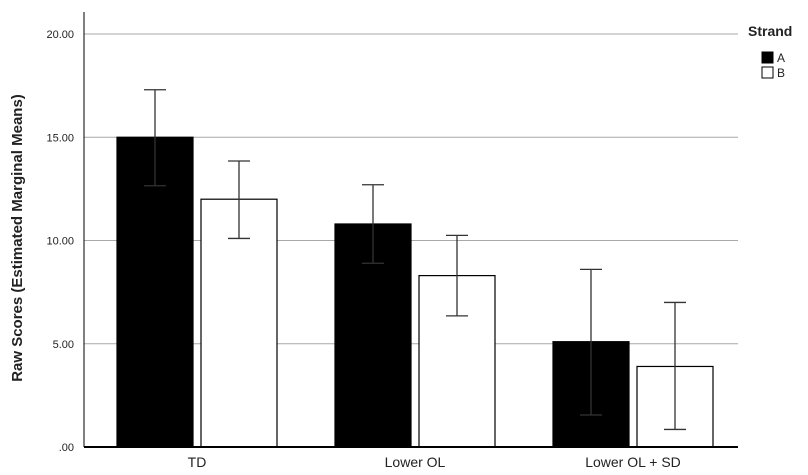 The width and height of the screenshot is (808, 475). Describe the element at coordinates (781, 58) in the screenshot. I see `legend-label-A: A` at that location.